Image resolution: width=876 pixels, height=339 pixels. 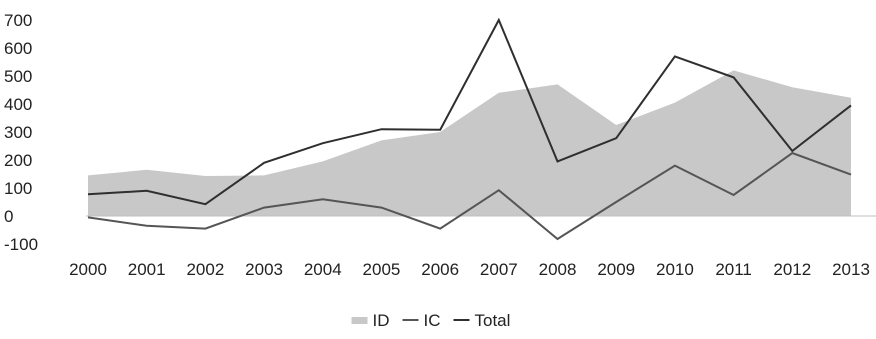 I want to click on legend: ID IC Total, so click(x=431, y=320).